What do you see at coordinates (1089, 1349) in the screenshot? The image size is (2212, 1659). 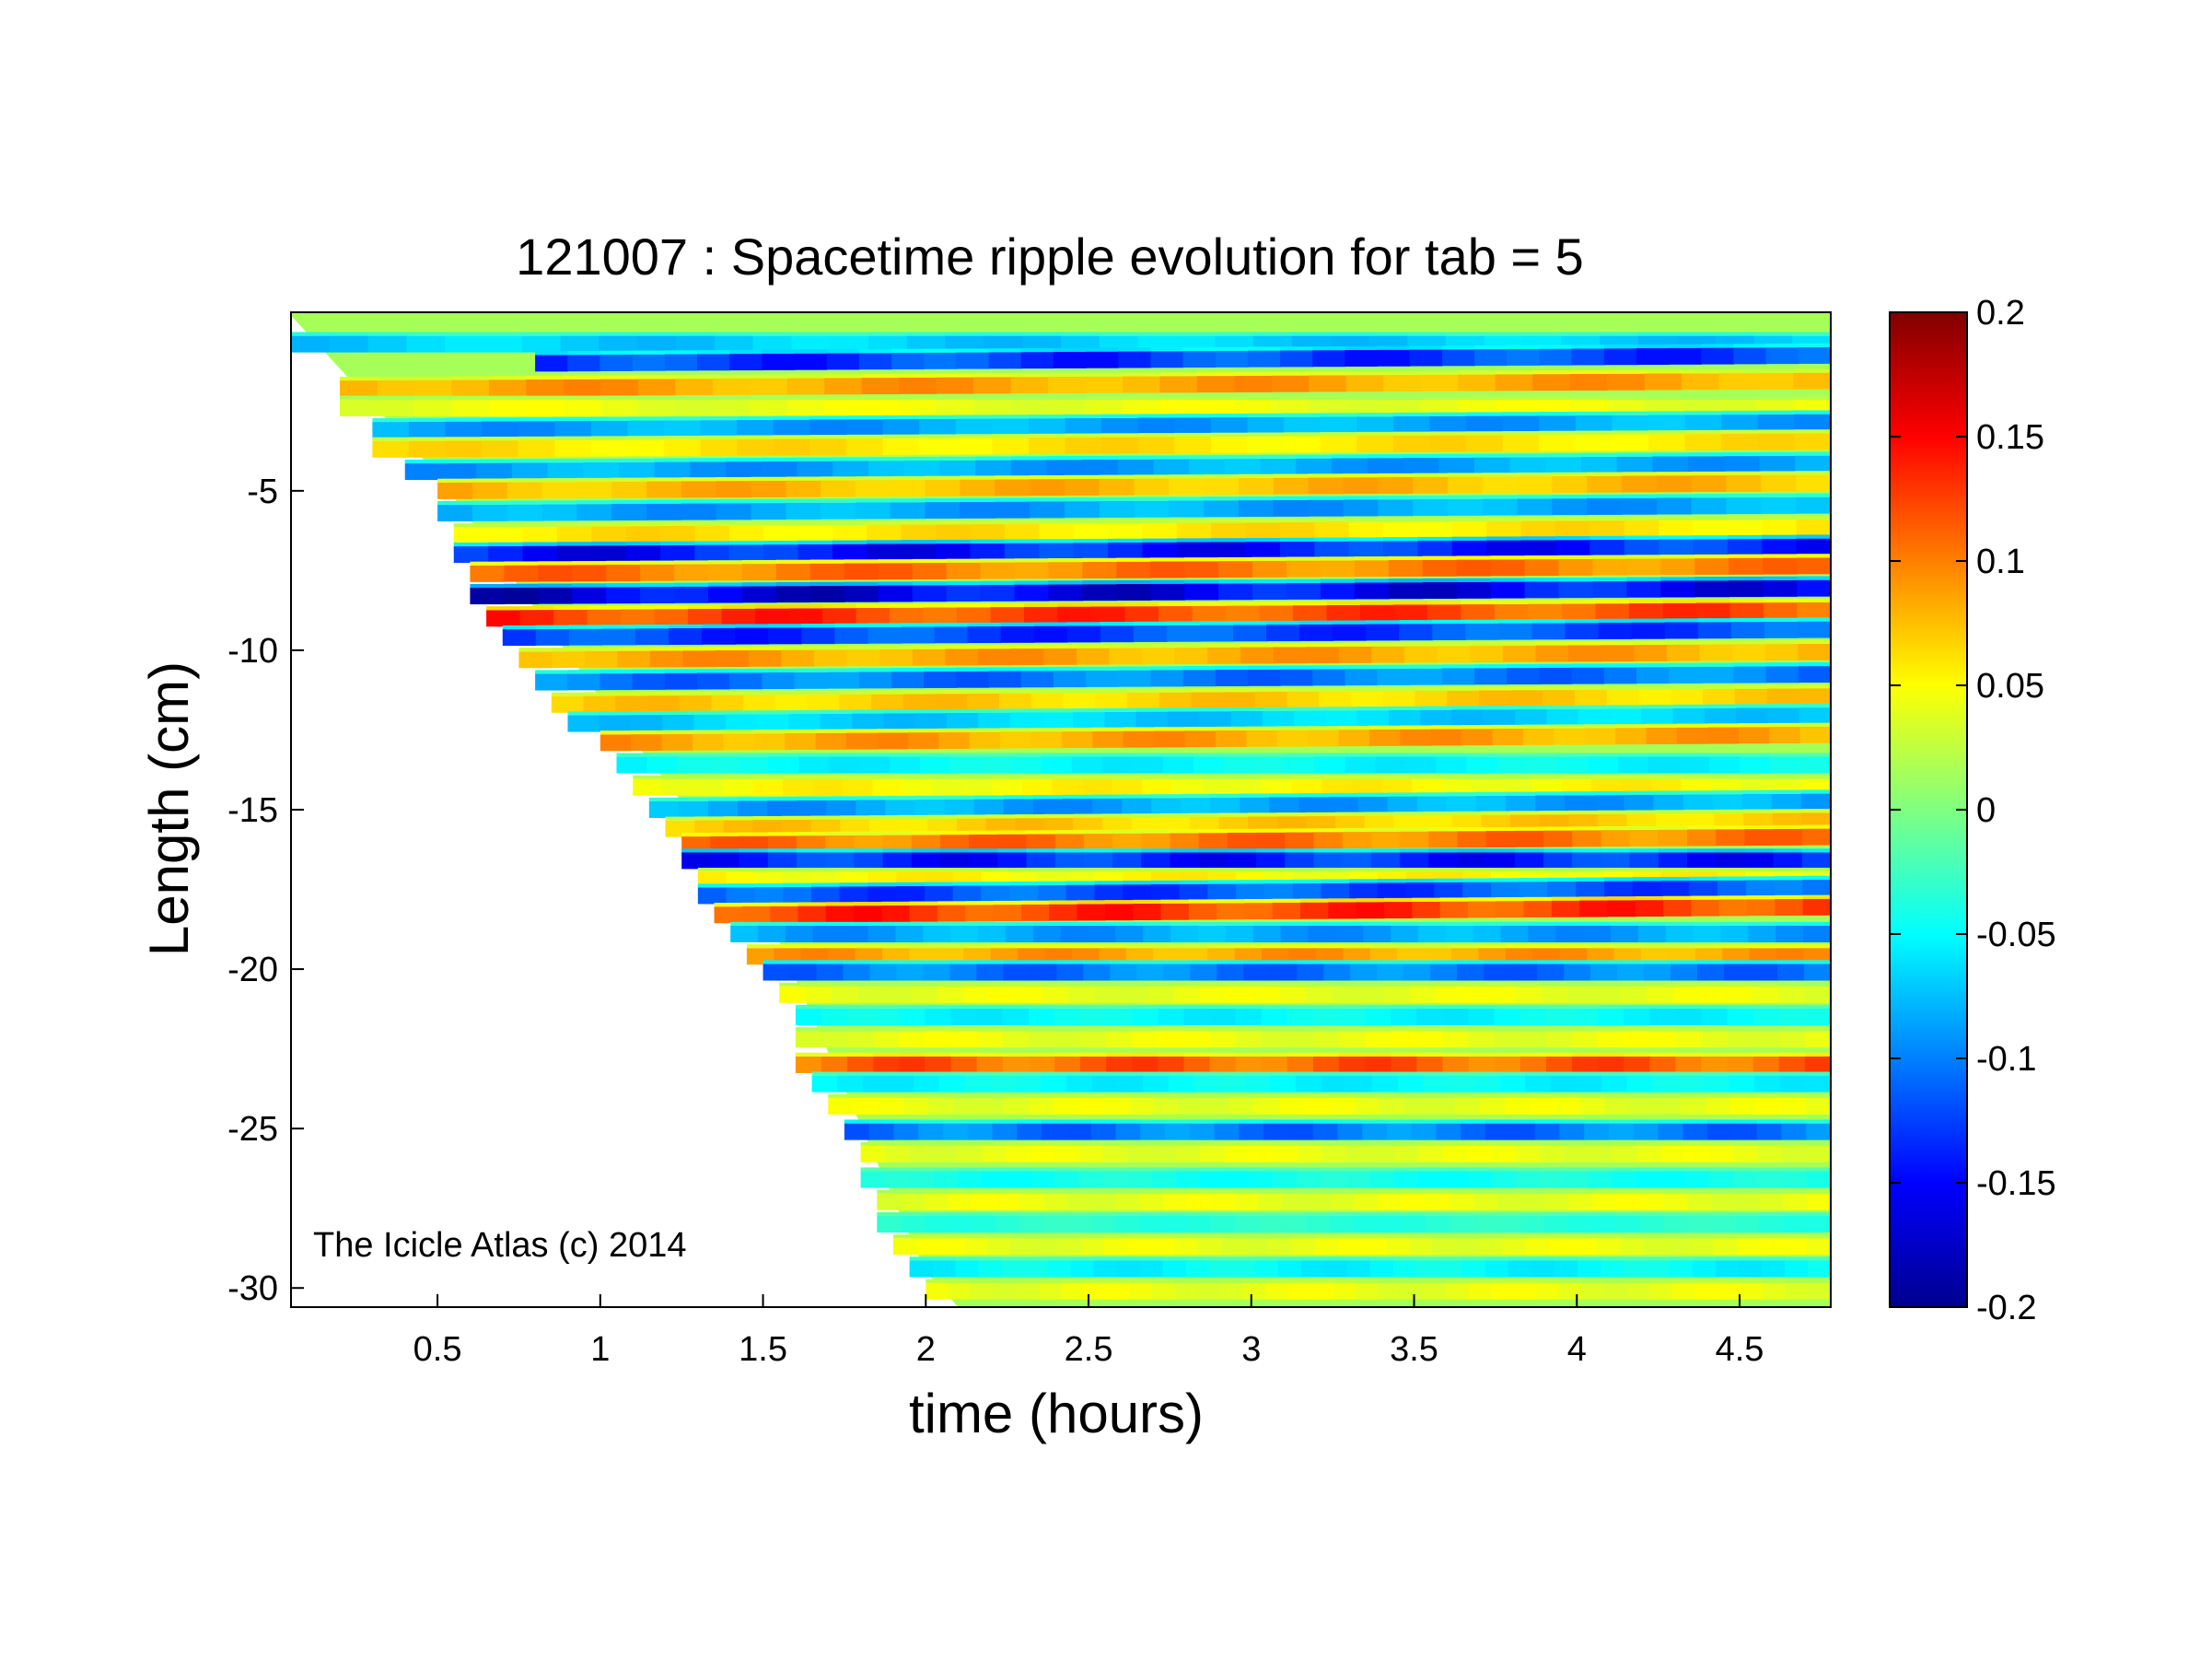 I see `x-tick-label: 2.5` at bounding box center [1089, 1349].